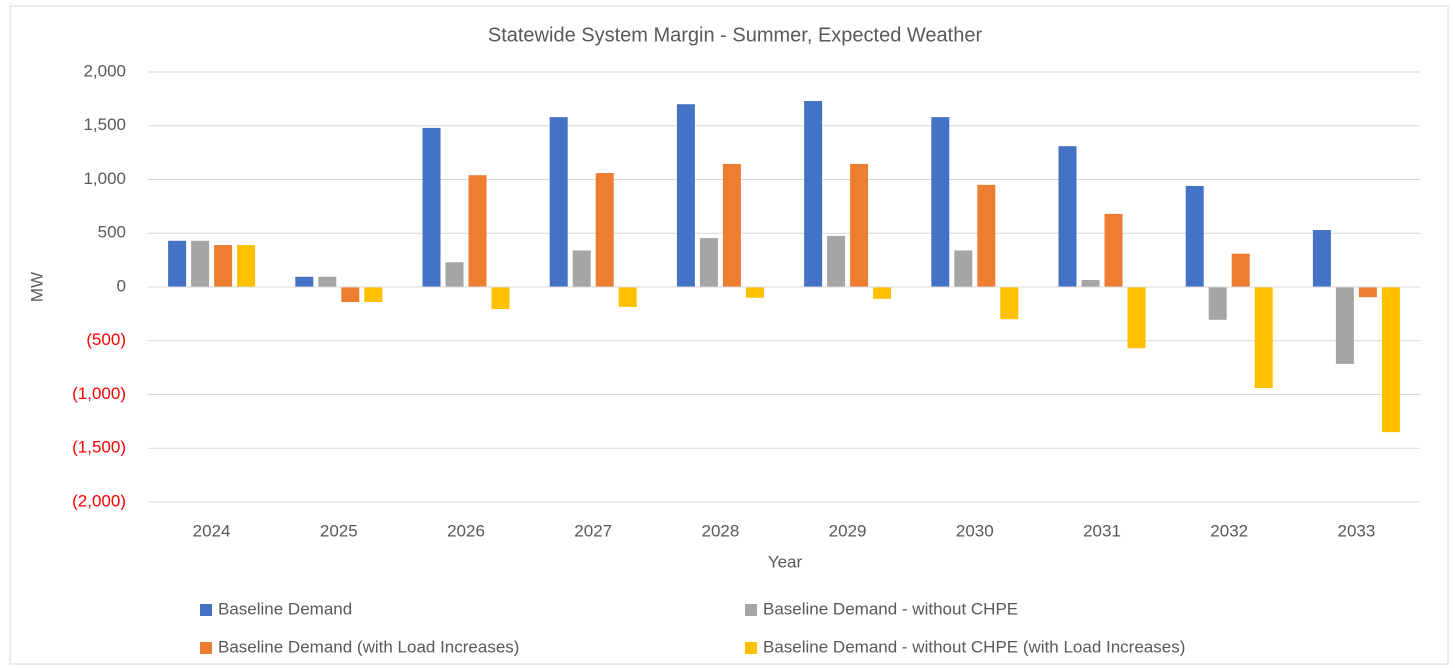  What do you see at coordinates (368, 646) in the screenshot?
I see `legend-label: Baseline Demand (with Load Increases)` at bounding box center [368, 646].